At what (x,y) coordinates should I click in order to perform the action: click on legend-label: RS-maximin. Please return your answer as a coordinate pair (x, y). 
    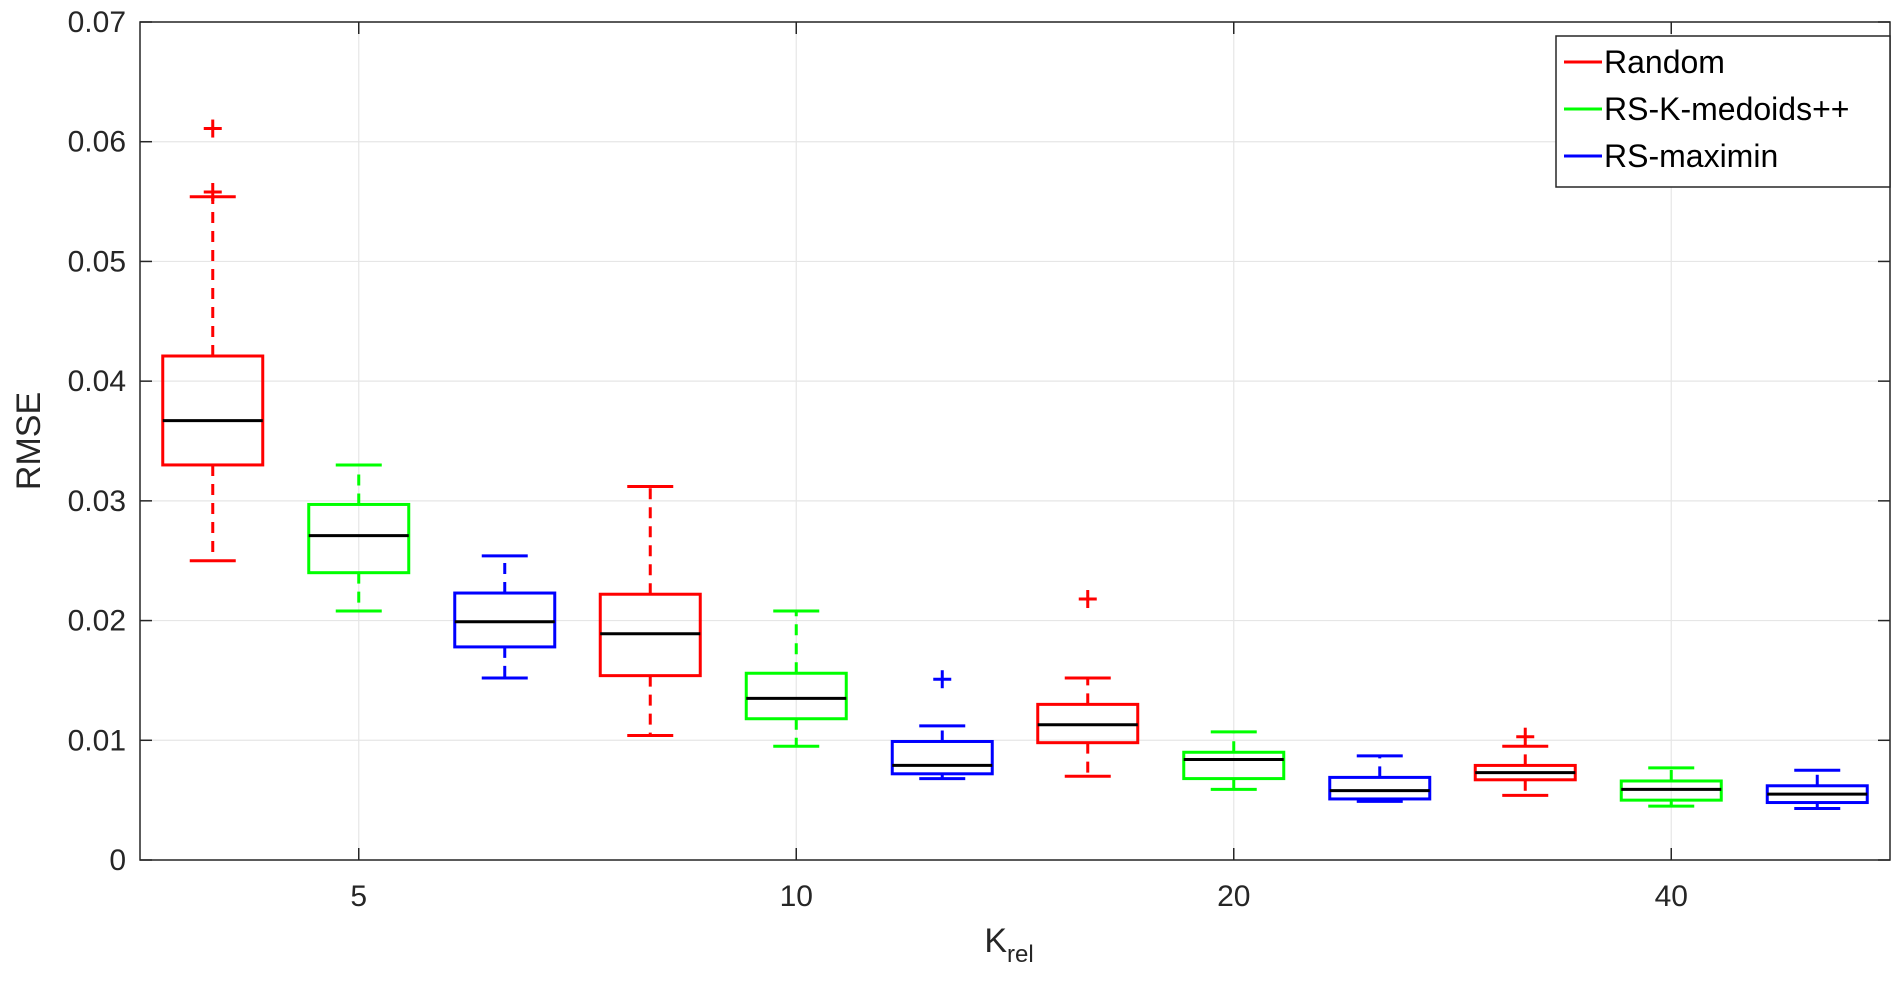
    Looking at the image, I should click on (1691, 156).